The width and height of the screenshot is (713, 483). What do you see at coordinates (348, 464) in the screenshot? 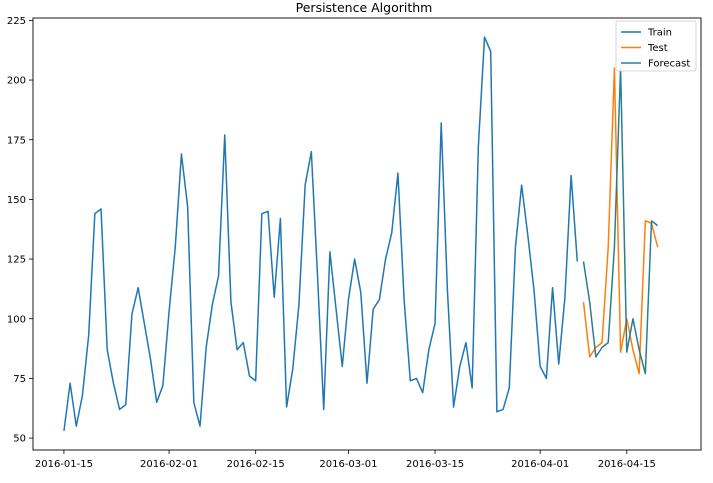
I see `x-tick-label: 2016-03-01` at bounding box center [348, 464].